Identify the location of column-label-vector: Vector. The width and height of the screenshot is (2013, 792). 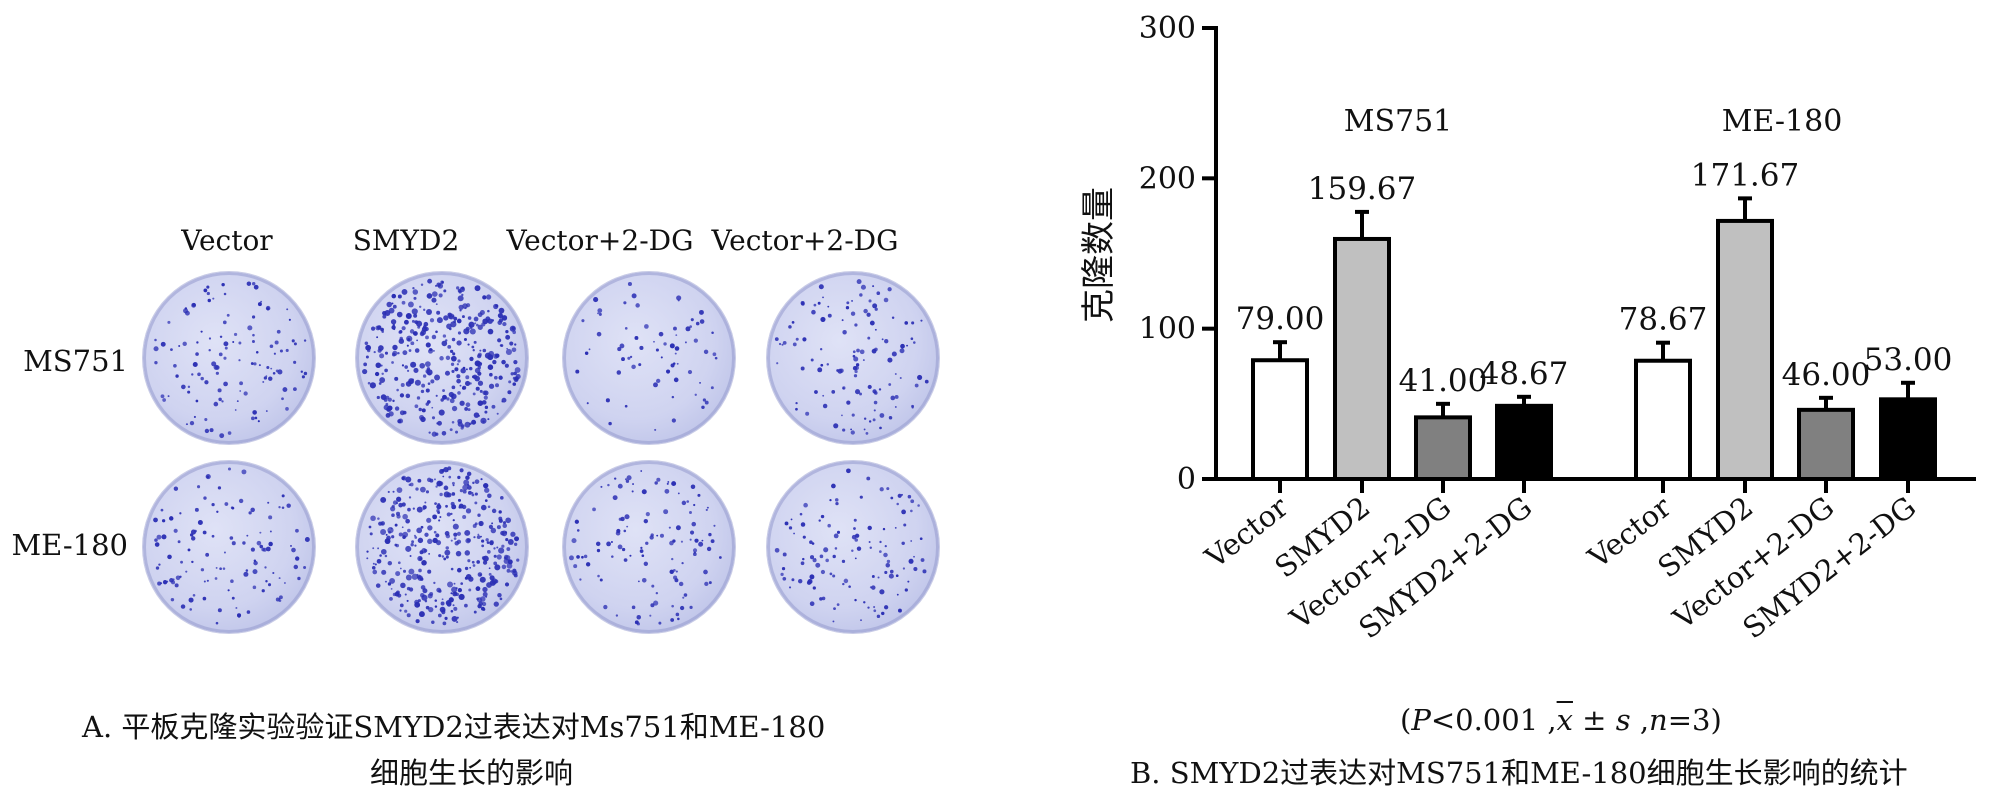
(227, 240).